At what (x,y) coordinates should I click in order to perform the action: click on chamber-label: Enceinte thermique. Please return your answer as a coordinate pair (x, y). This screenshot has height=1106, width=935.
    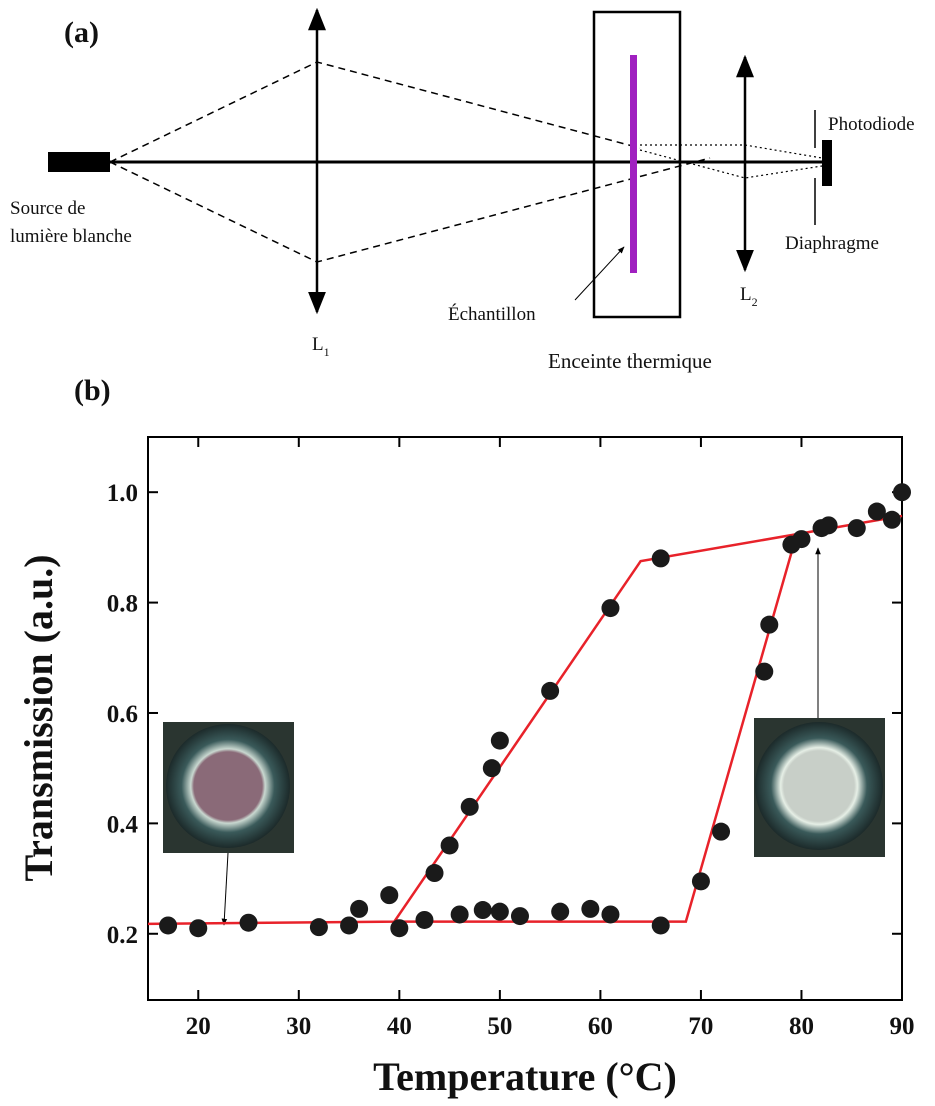
    Looking at the image, I should click on (630, 361).